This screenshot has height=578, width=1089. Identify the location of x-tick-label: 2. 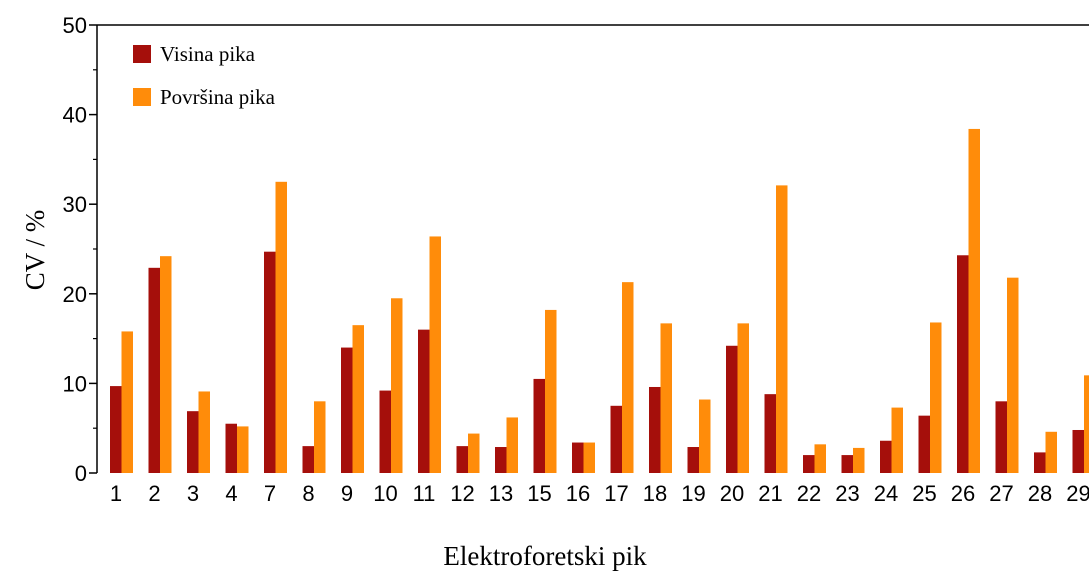
(154, 493).